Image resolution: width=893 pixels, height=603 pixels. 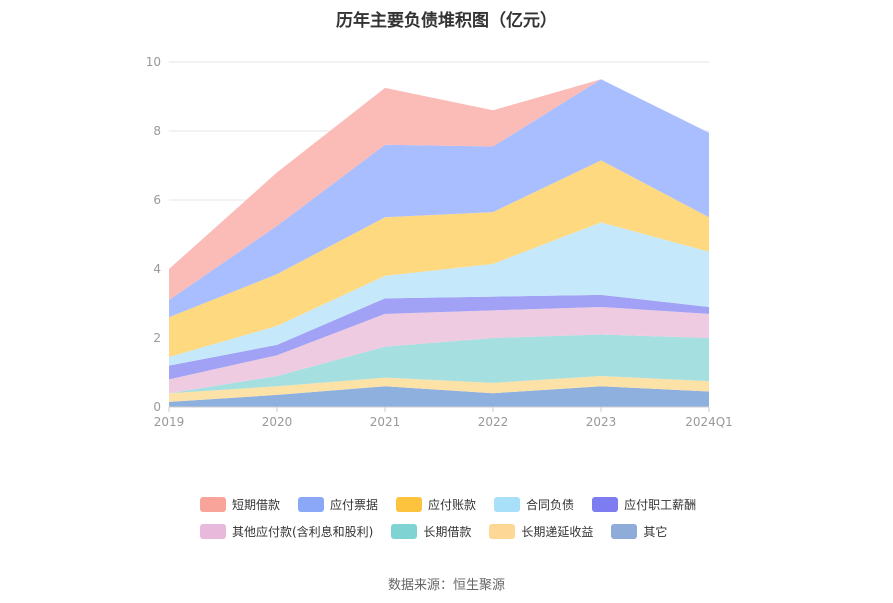 I want to click on legend-label: 应付职工薪酬, so click(x=660, y=505).